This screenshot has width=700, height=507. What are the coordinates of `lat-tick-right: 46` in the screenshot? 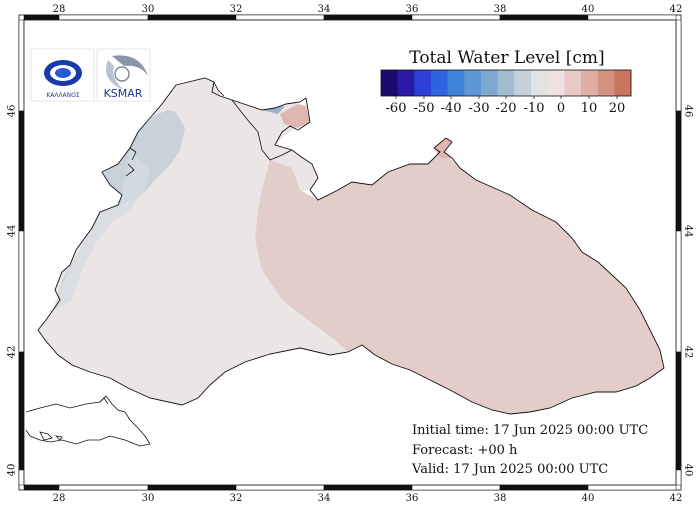 It's located at (688, 111).